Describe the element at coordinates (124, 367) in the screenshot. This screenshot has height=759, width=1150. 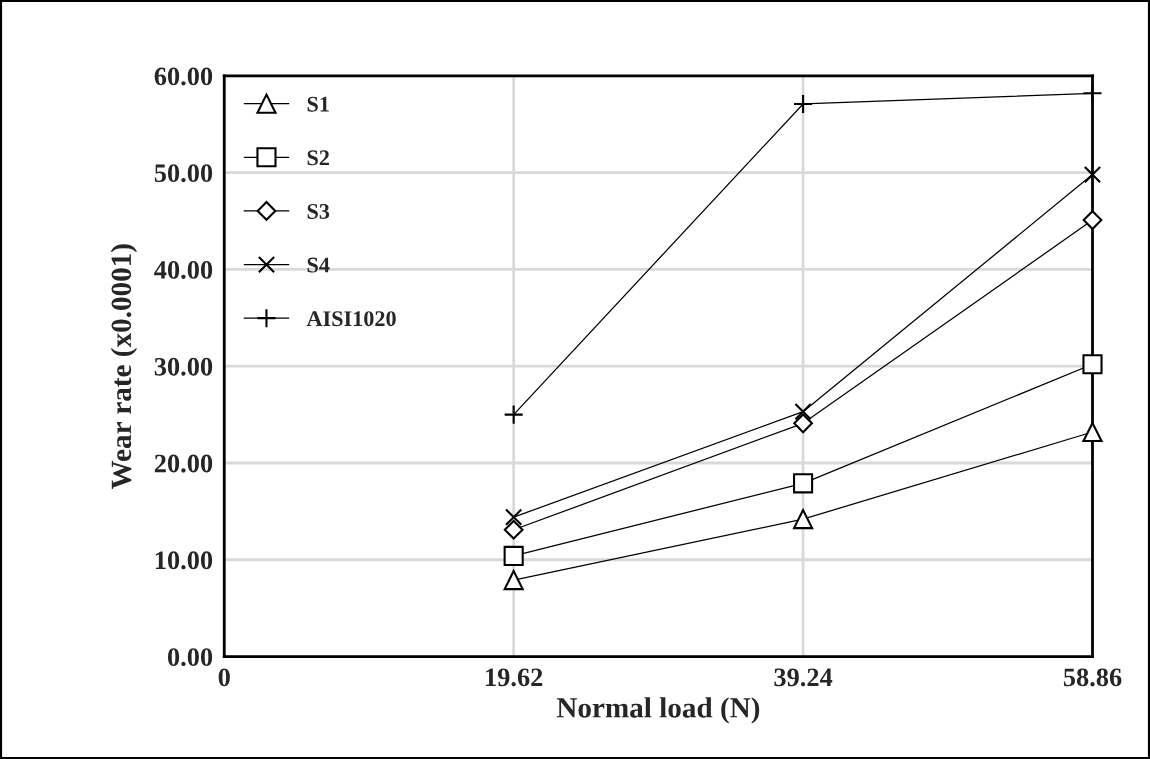
I see `y-axis-title: Wear rate (x0.0001)` at that location.